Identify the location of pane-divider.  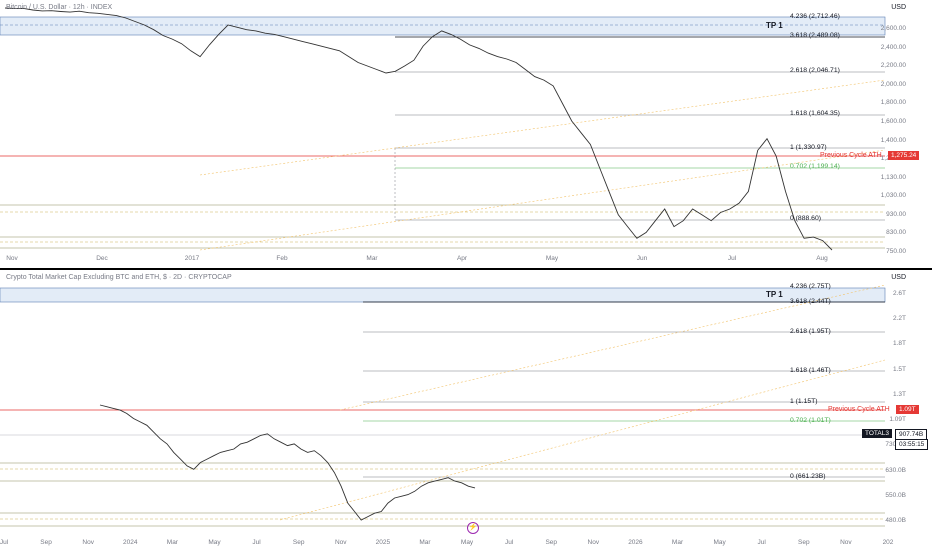
(466, 269).